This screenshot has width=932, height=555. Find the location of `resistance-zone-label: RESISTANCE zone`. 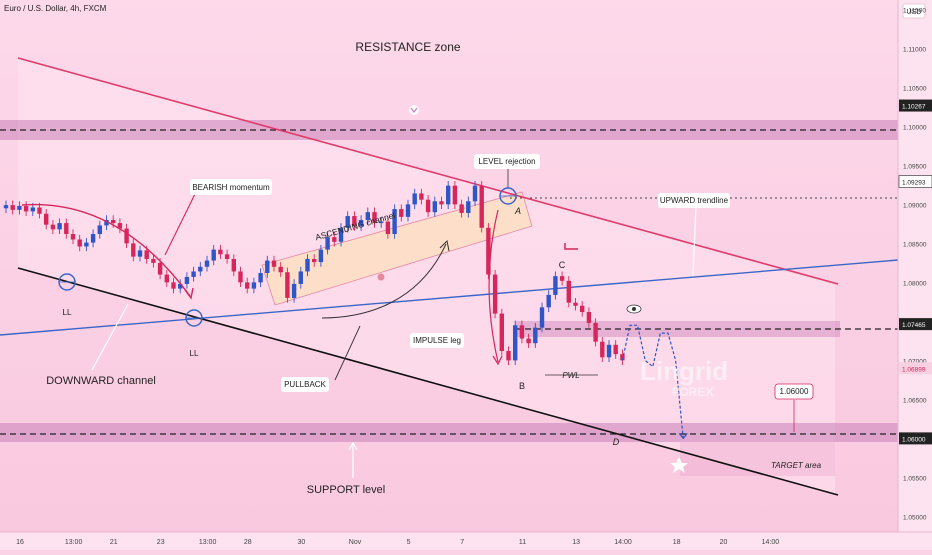

resistance-zone-label: RESISTANCE zone is located at coordinates (407, 47).